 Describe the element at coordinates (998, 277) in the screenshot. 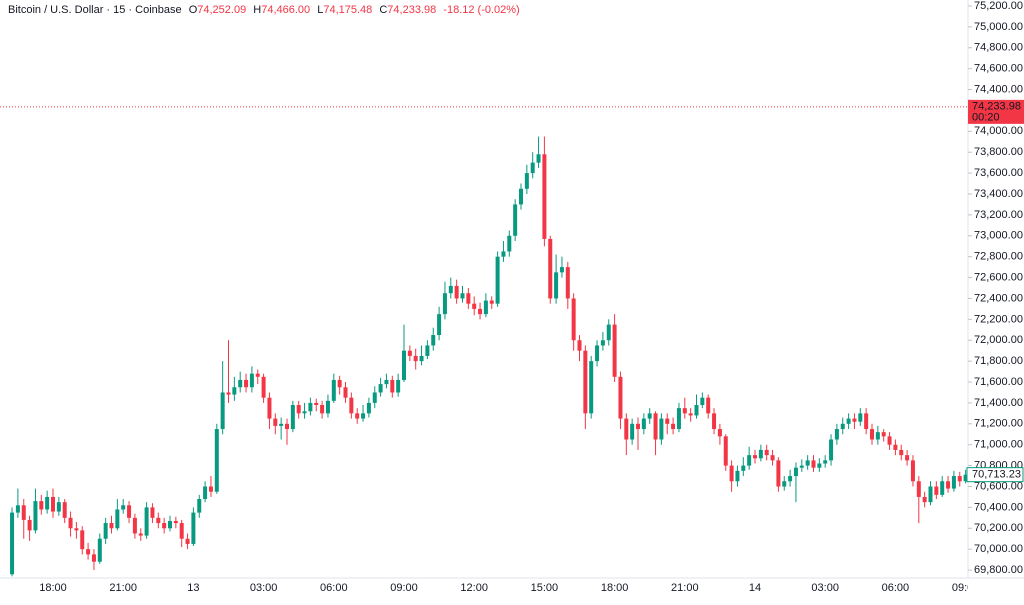

I see `y-tick-label: 72,600.00` at that location.